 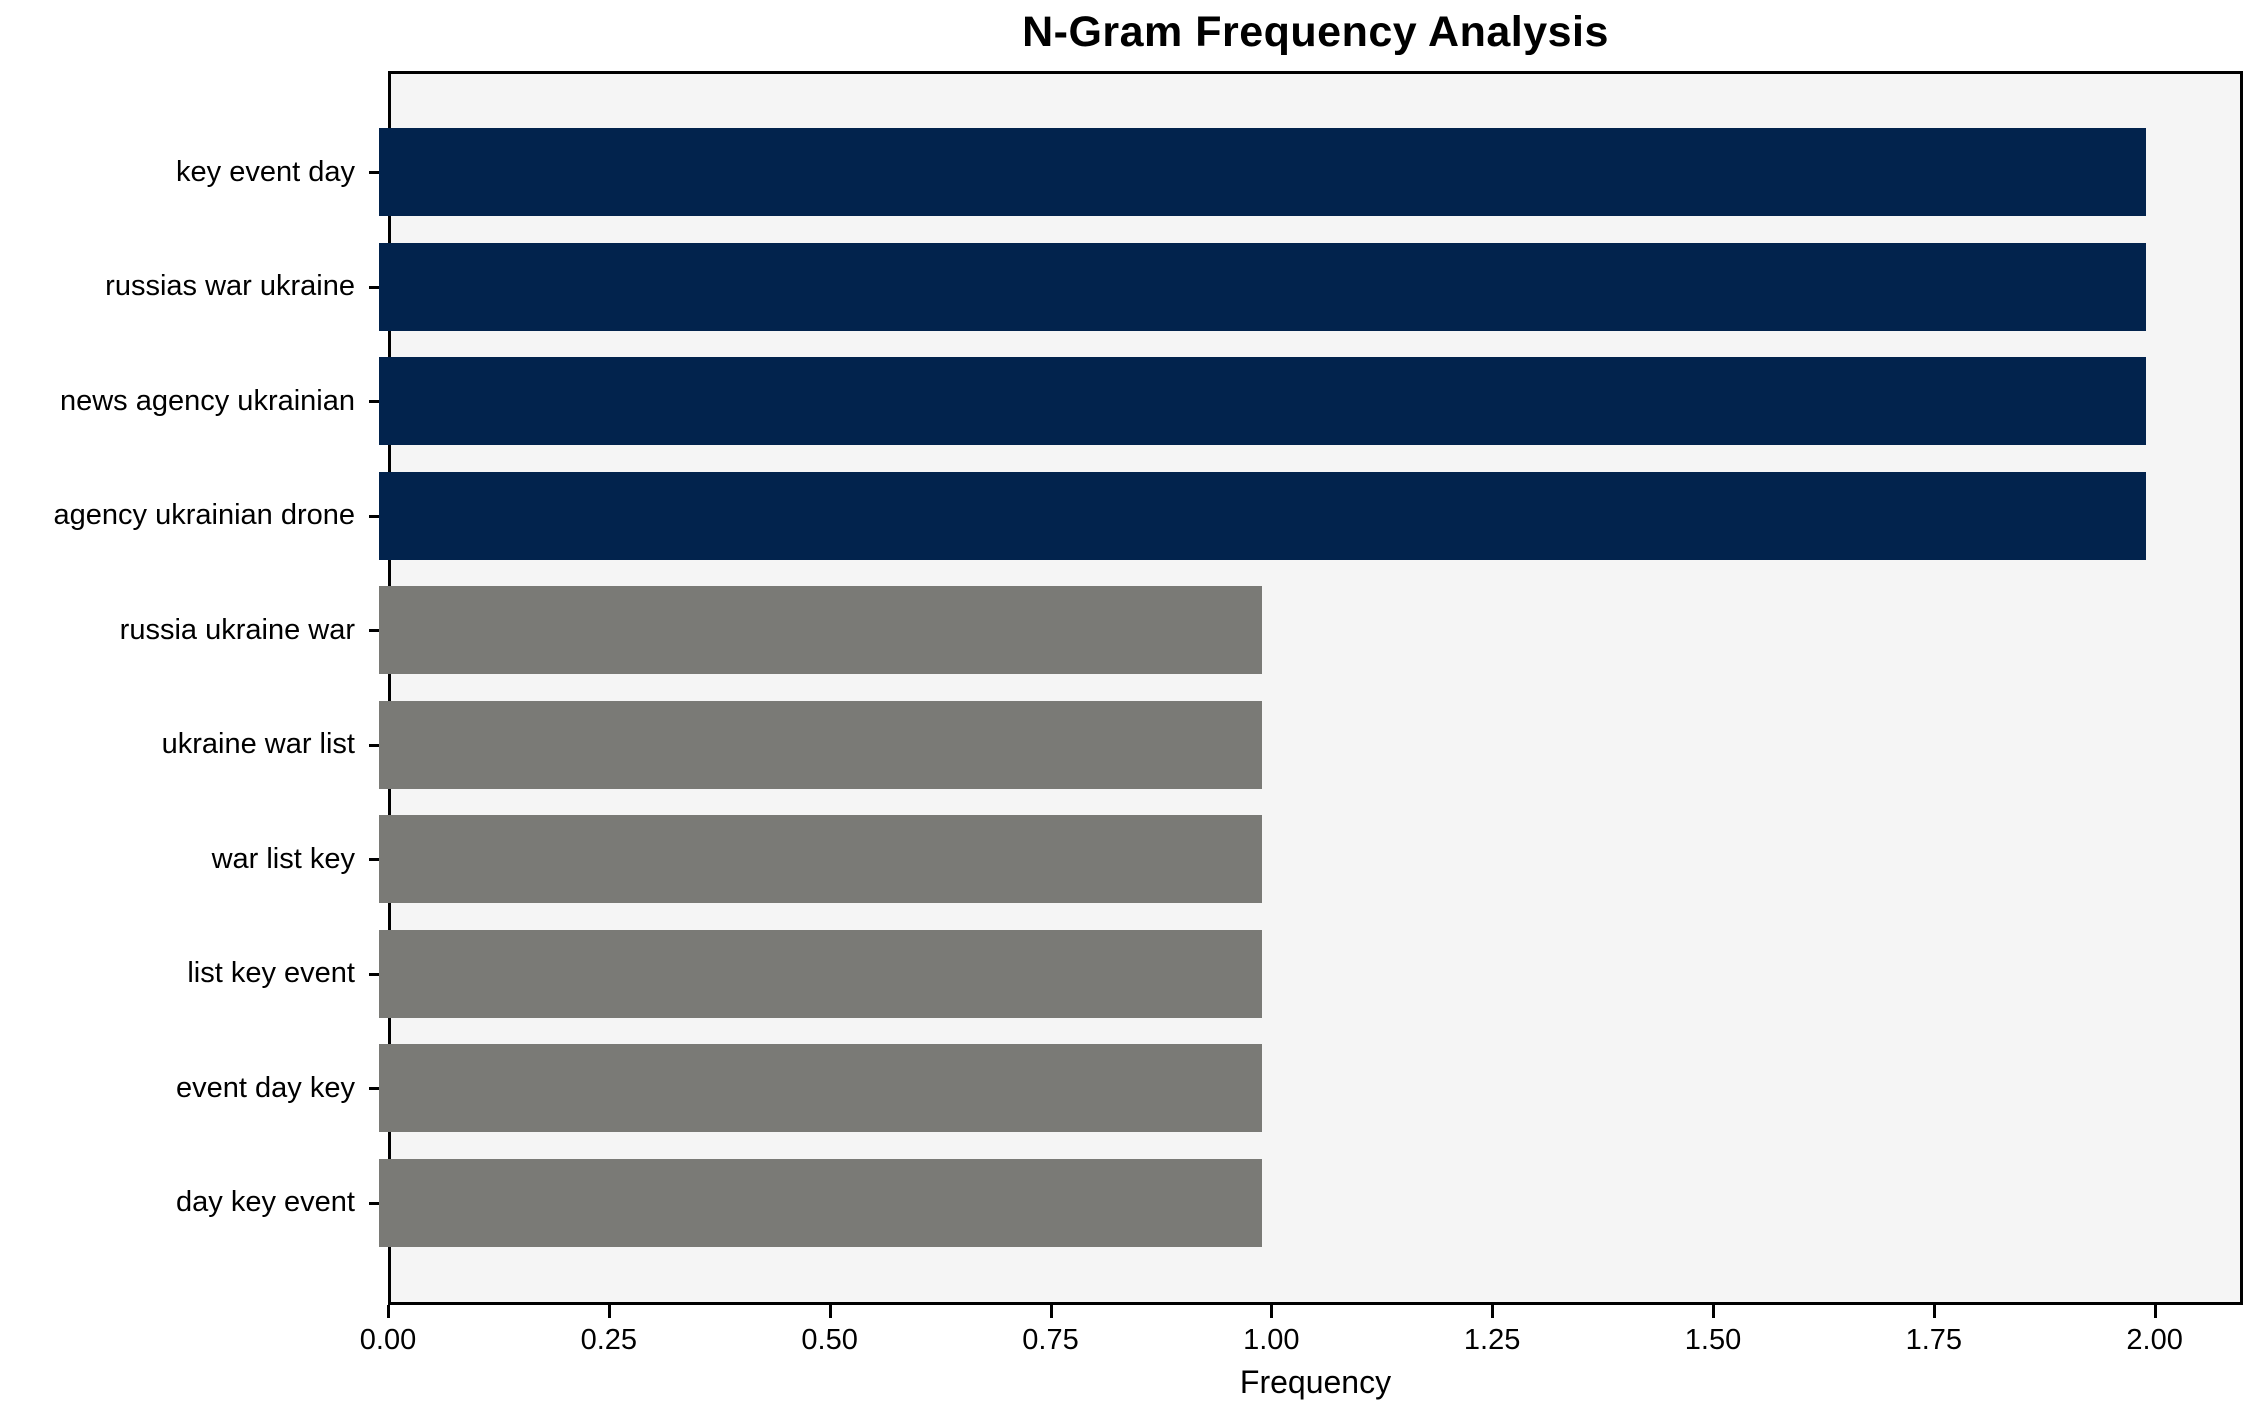 What do you see at coordinates (189, 1202) in the screenshot?
I see `y-tick-label: day key event` at bounding box center [189, 1202].